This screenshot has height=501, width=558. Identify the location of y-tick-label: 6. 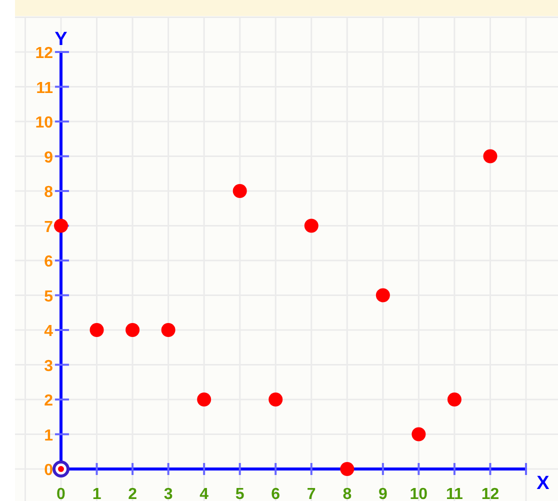
(49, 262).